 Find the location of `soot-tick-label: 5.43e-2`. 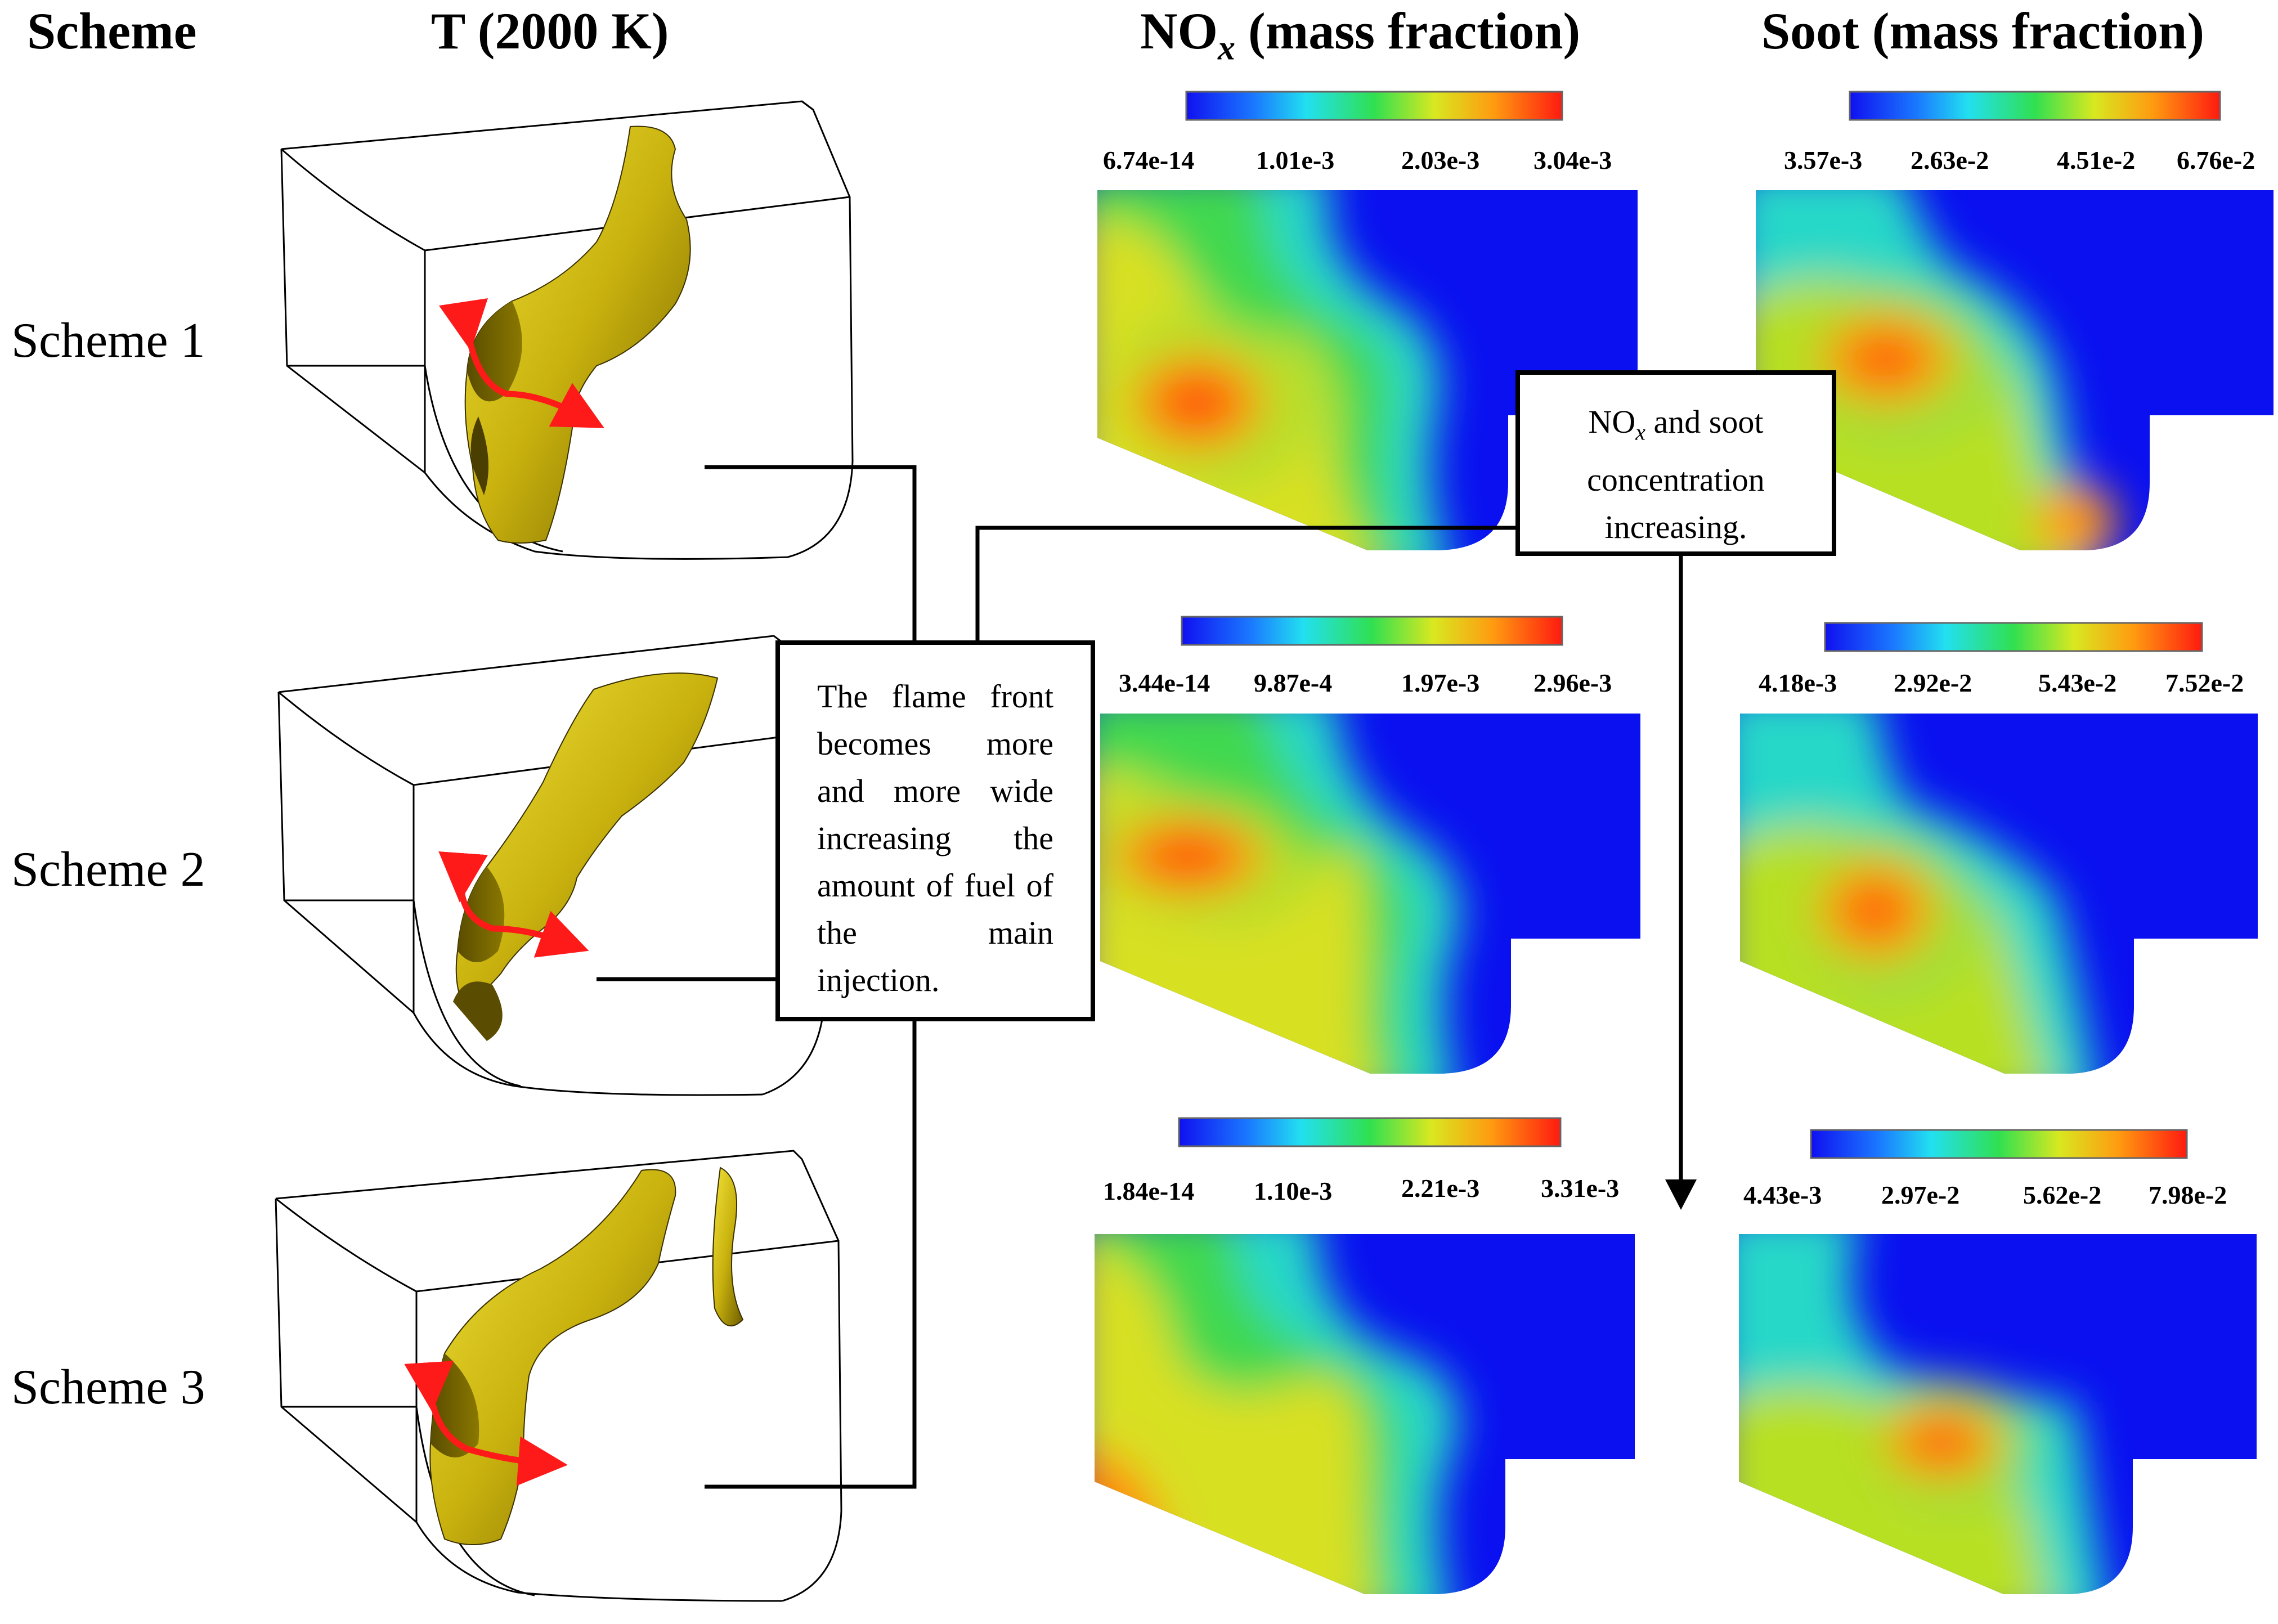

soot-tick-label: 5.43e-2 is located at coordinates (2077, 683).